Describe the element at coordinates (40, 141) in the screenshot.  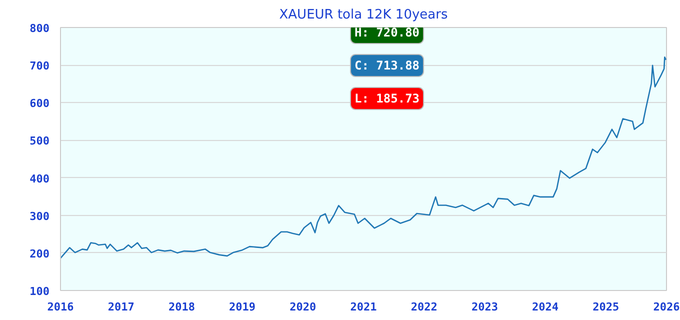
I see `y-tick-label: 500` at that location.